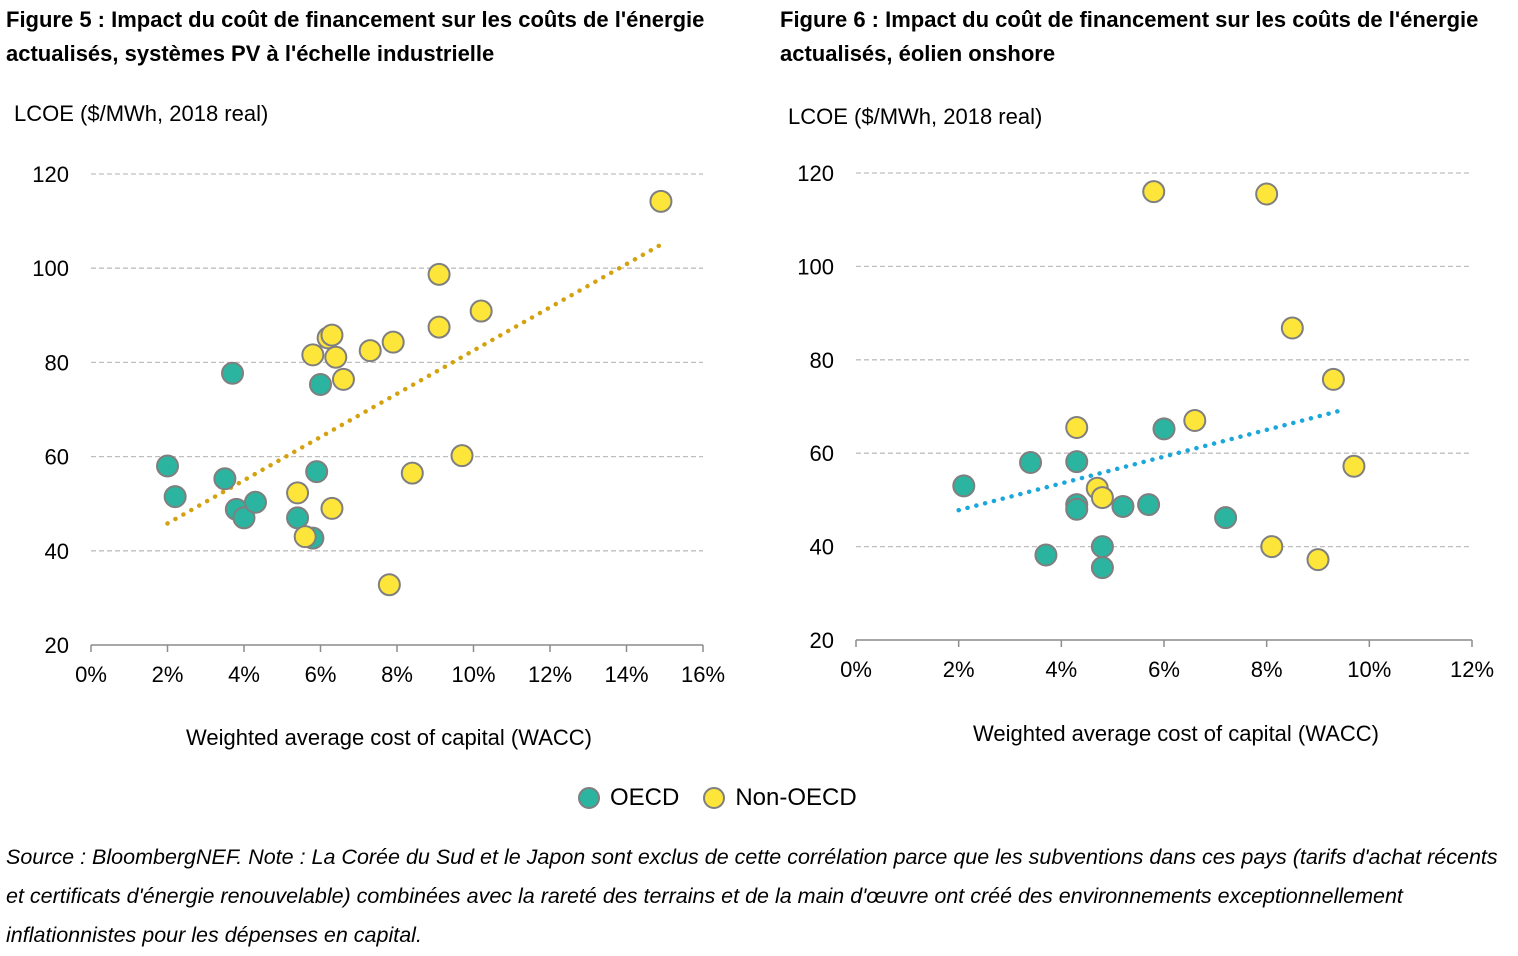 The width and height of the screenshot is (1518, 956). Describe the element at coordinates (815, 266) in the screenshot. I see `fig6-y-tick-label: 100` at that location.